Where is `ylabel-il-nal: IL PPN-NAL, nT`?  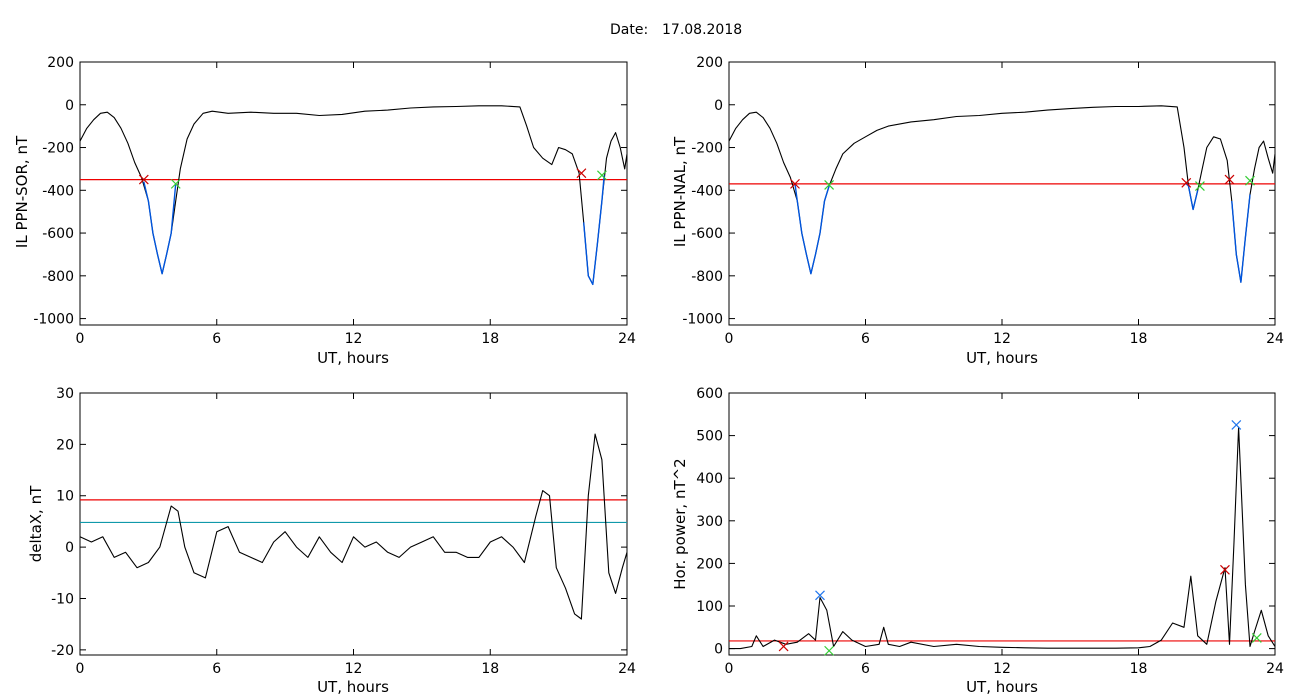 ylabel-il-nal: IL PPN-NAL, nT is located at coordinates (680, 191).